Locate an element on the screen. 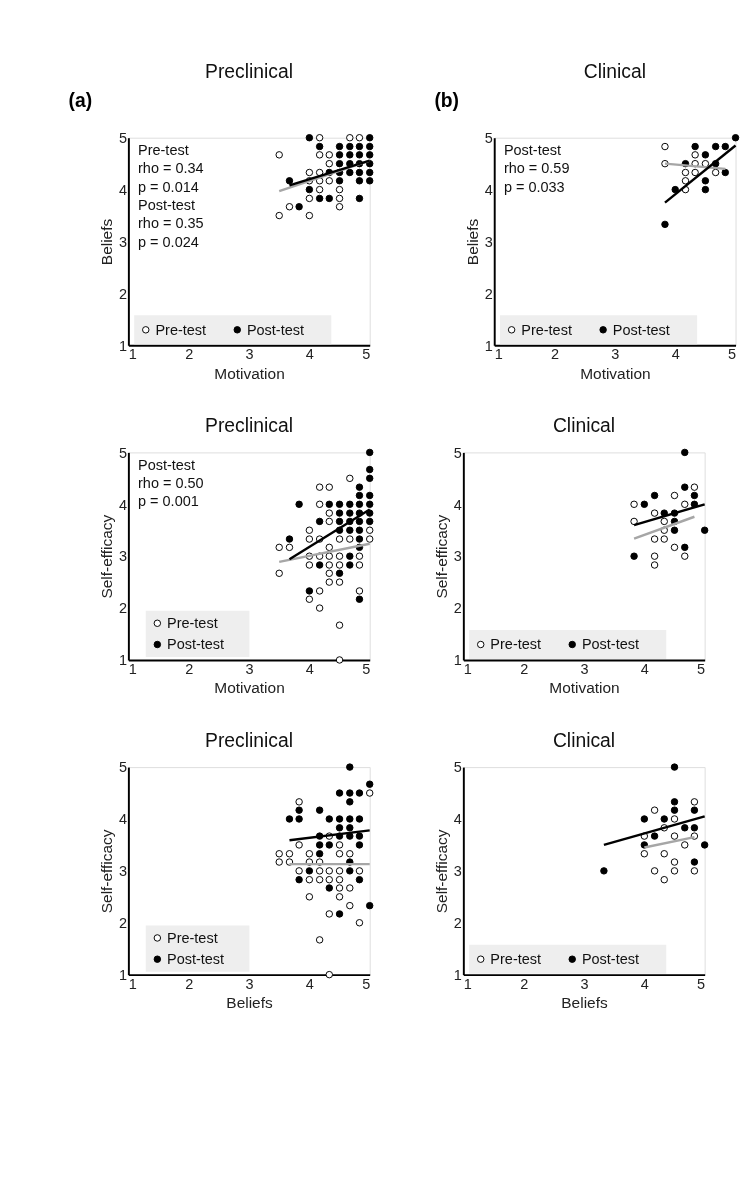  x-tick-label: 3 is located at coordinates (249, 668).